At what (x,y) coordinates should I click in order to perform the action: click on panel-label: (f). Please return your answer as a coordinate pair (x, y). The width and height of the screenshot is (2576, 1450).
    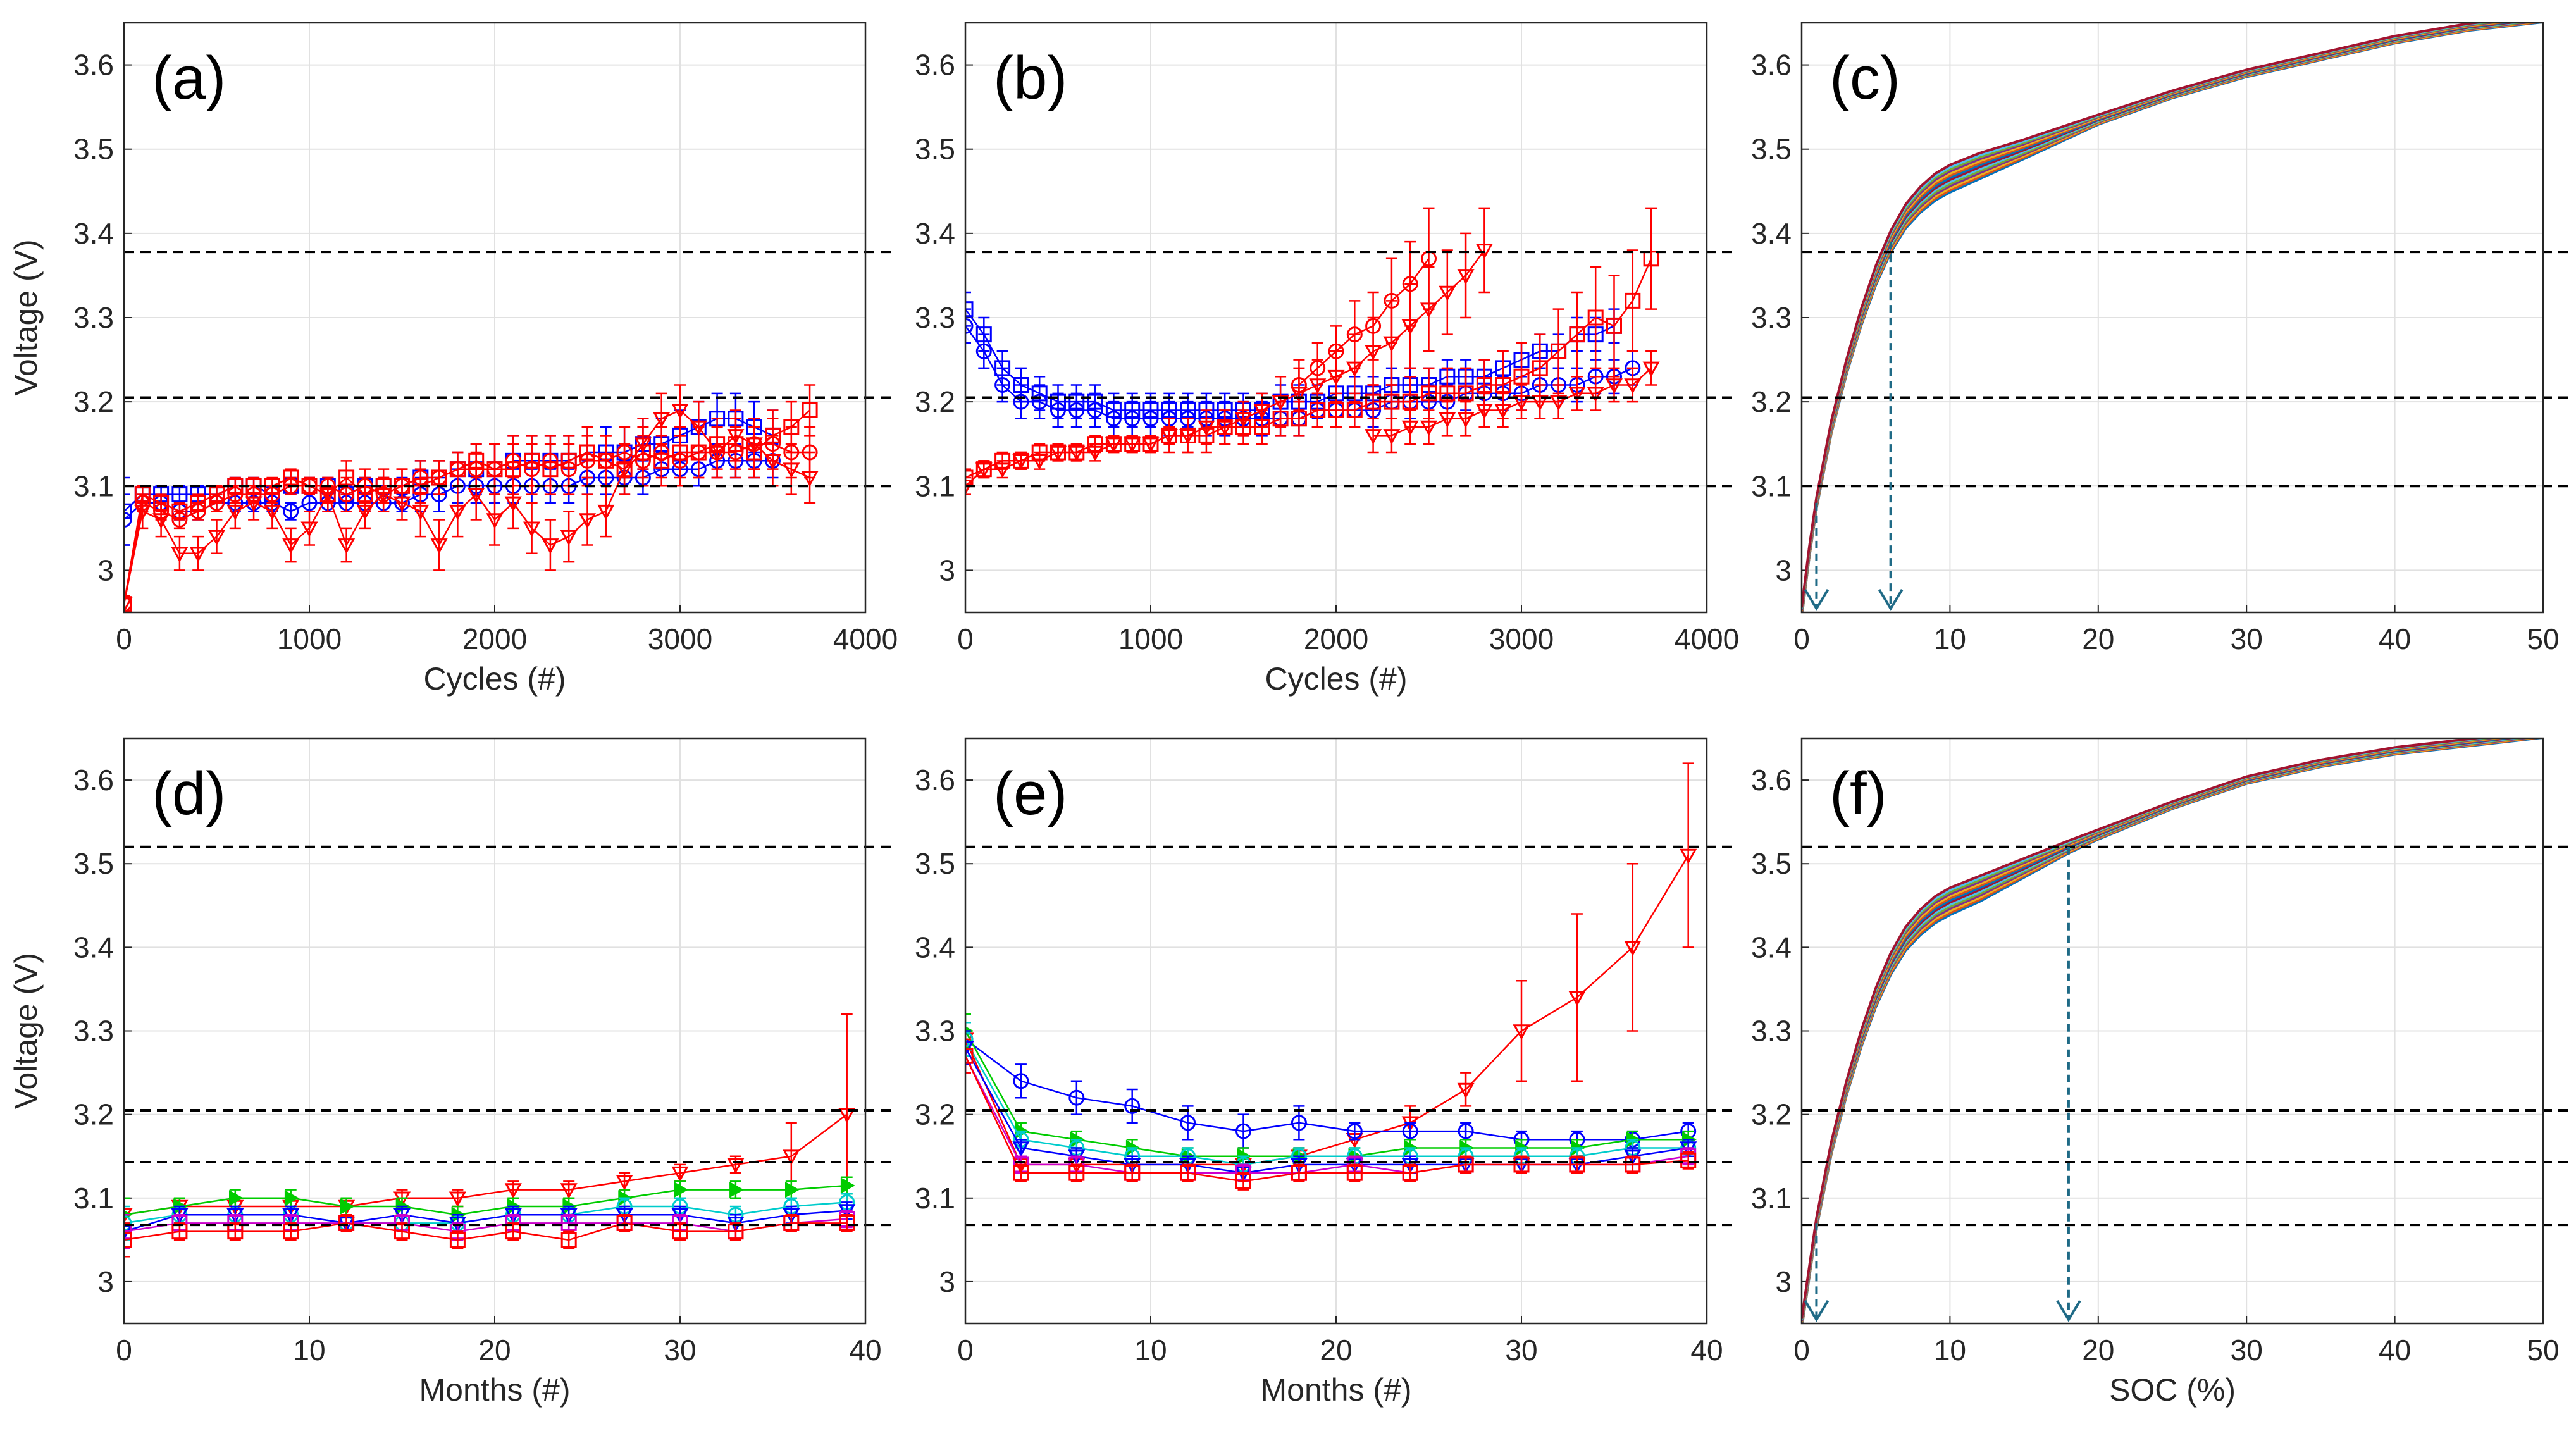
    Looking at the image, I should click on (1859, 793).